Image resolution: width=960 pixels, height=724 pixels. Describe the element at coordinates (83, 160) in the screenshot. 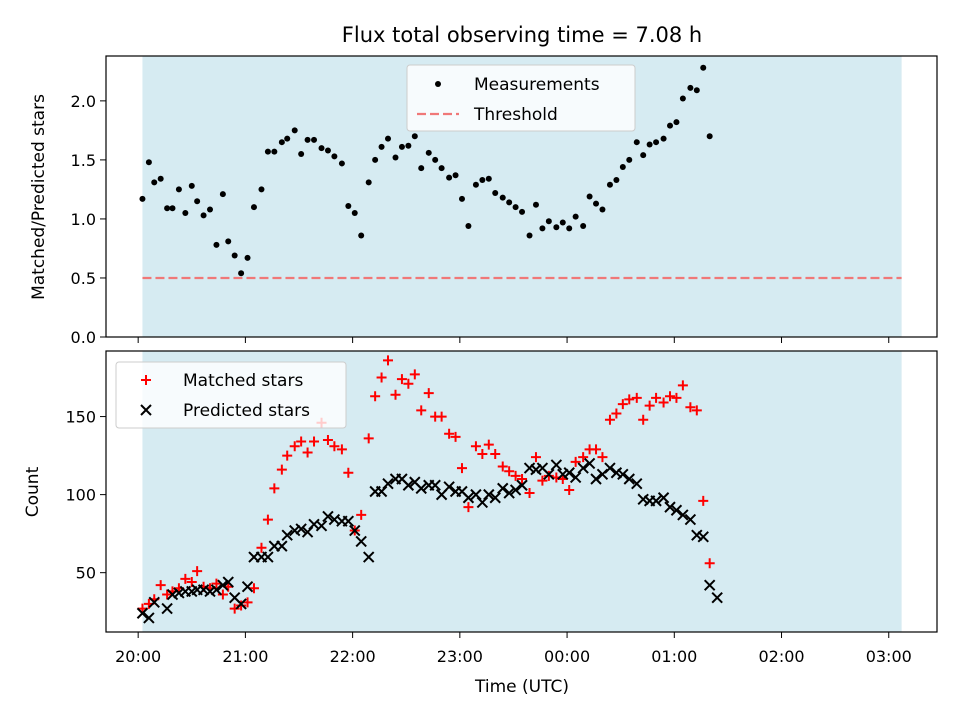

I see `y-tick-label: 1.5` at that location.